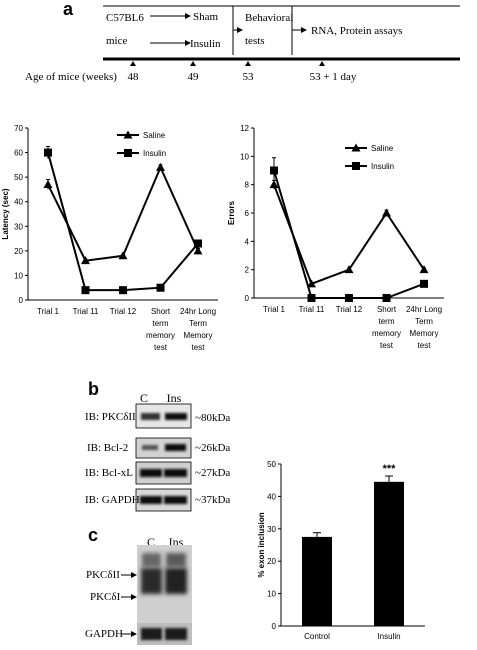 The height and width of the screenshot is (650, 477). Describe the element at coordinates (271, 496) in the screenshot. I see `chart3-ytick-label: 40` at that location.